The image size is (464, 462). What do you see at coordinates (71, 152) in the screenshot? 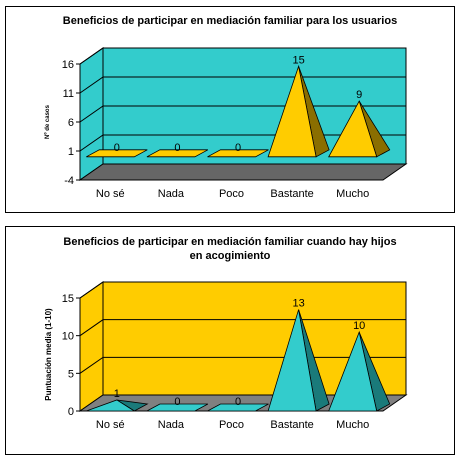
I see `y-tick-label: 1` at bounding box center [71, 152].